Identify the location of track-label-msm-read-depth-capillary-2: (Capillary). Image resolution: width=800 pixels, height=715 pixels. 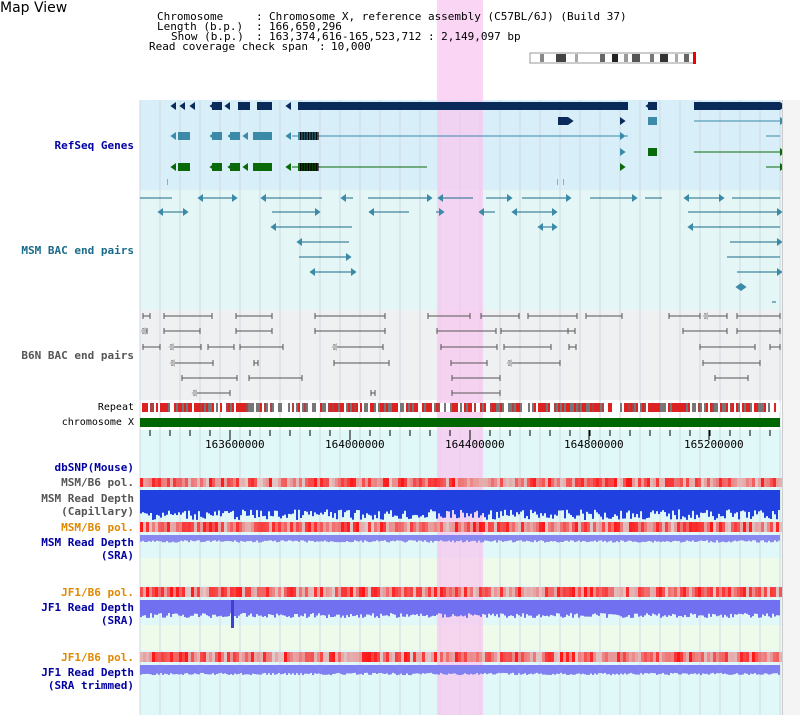
(97, 511).